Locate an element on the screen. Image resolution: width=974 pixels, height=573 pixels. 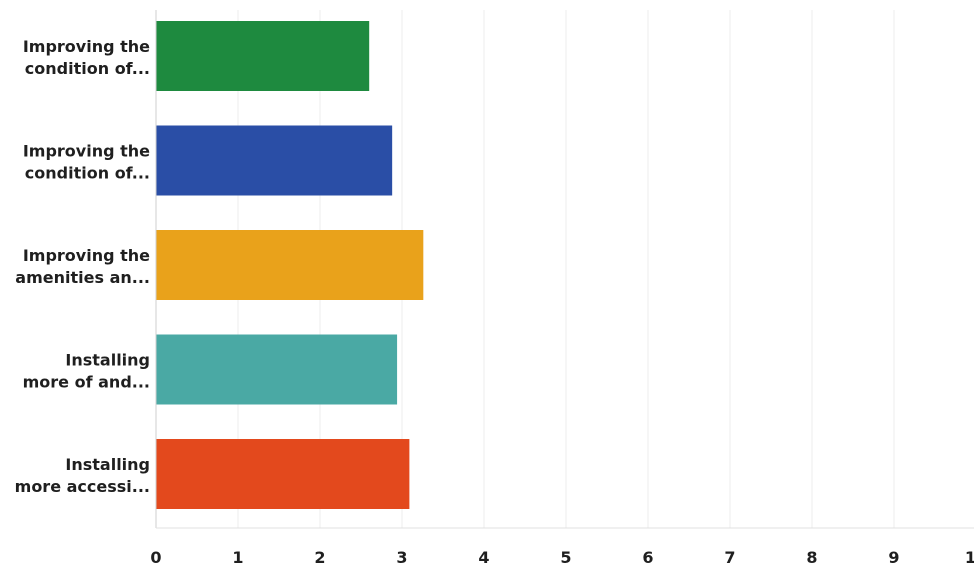
x-tick-label-6: 6 is located at coordinates (647, 557).